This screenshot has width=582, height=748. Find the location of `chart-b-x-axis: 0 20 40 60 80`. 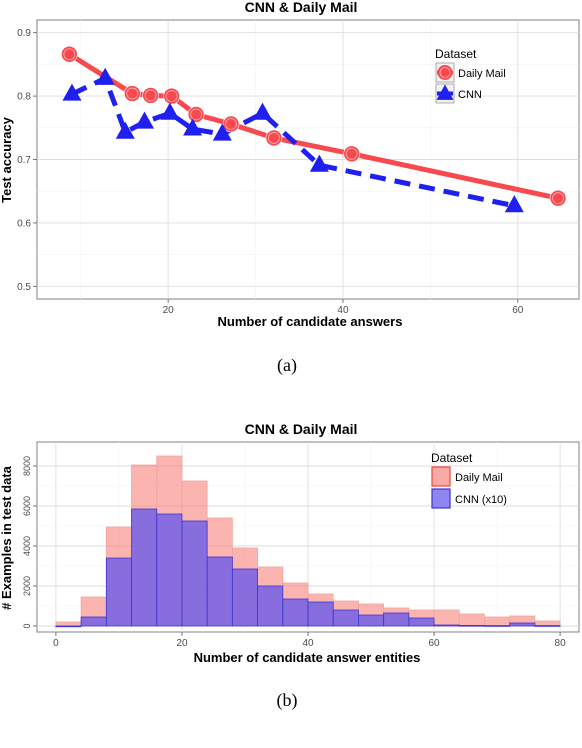

chart-b-x-axis: 0 20 40 60 80 is located at coordinates (309, 640).